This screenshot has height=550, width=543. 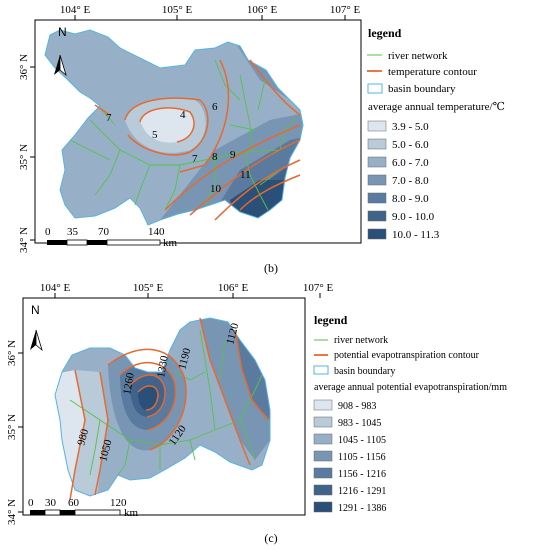 What do you see at coordinates (51, 503) in the screenshot?
I see `scale-label: 30` at bounding box center [51, 503].